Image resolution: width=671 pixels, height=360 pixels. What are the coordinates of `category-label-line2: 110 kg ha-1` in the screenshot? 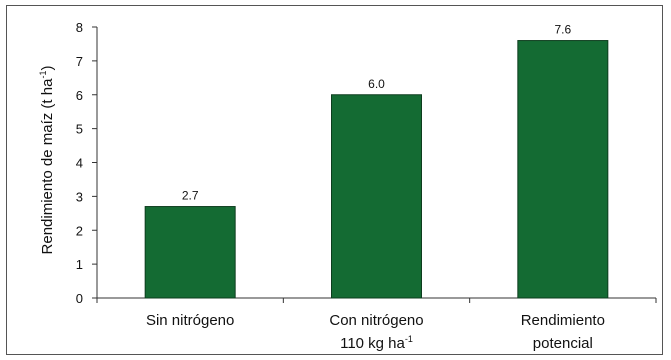 It's located at (376, 343).